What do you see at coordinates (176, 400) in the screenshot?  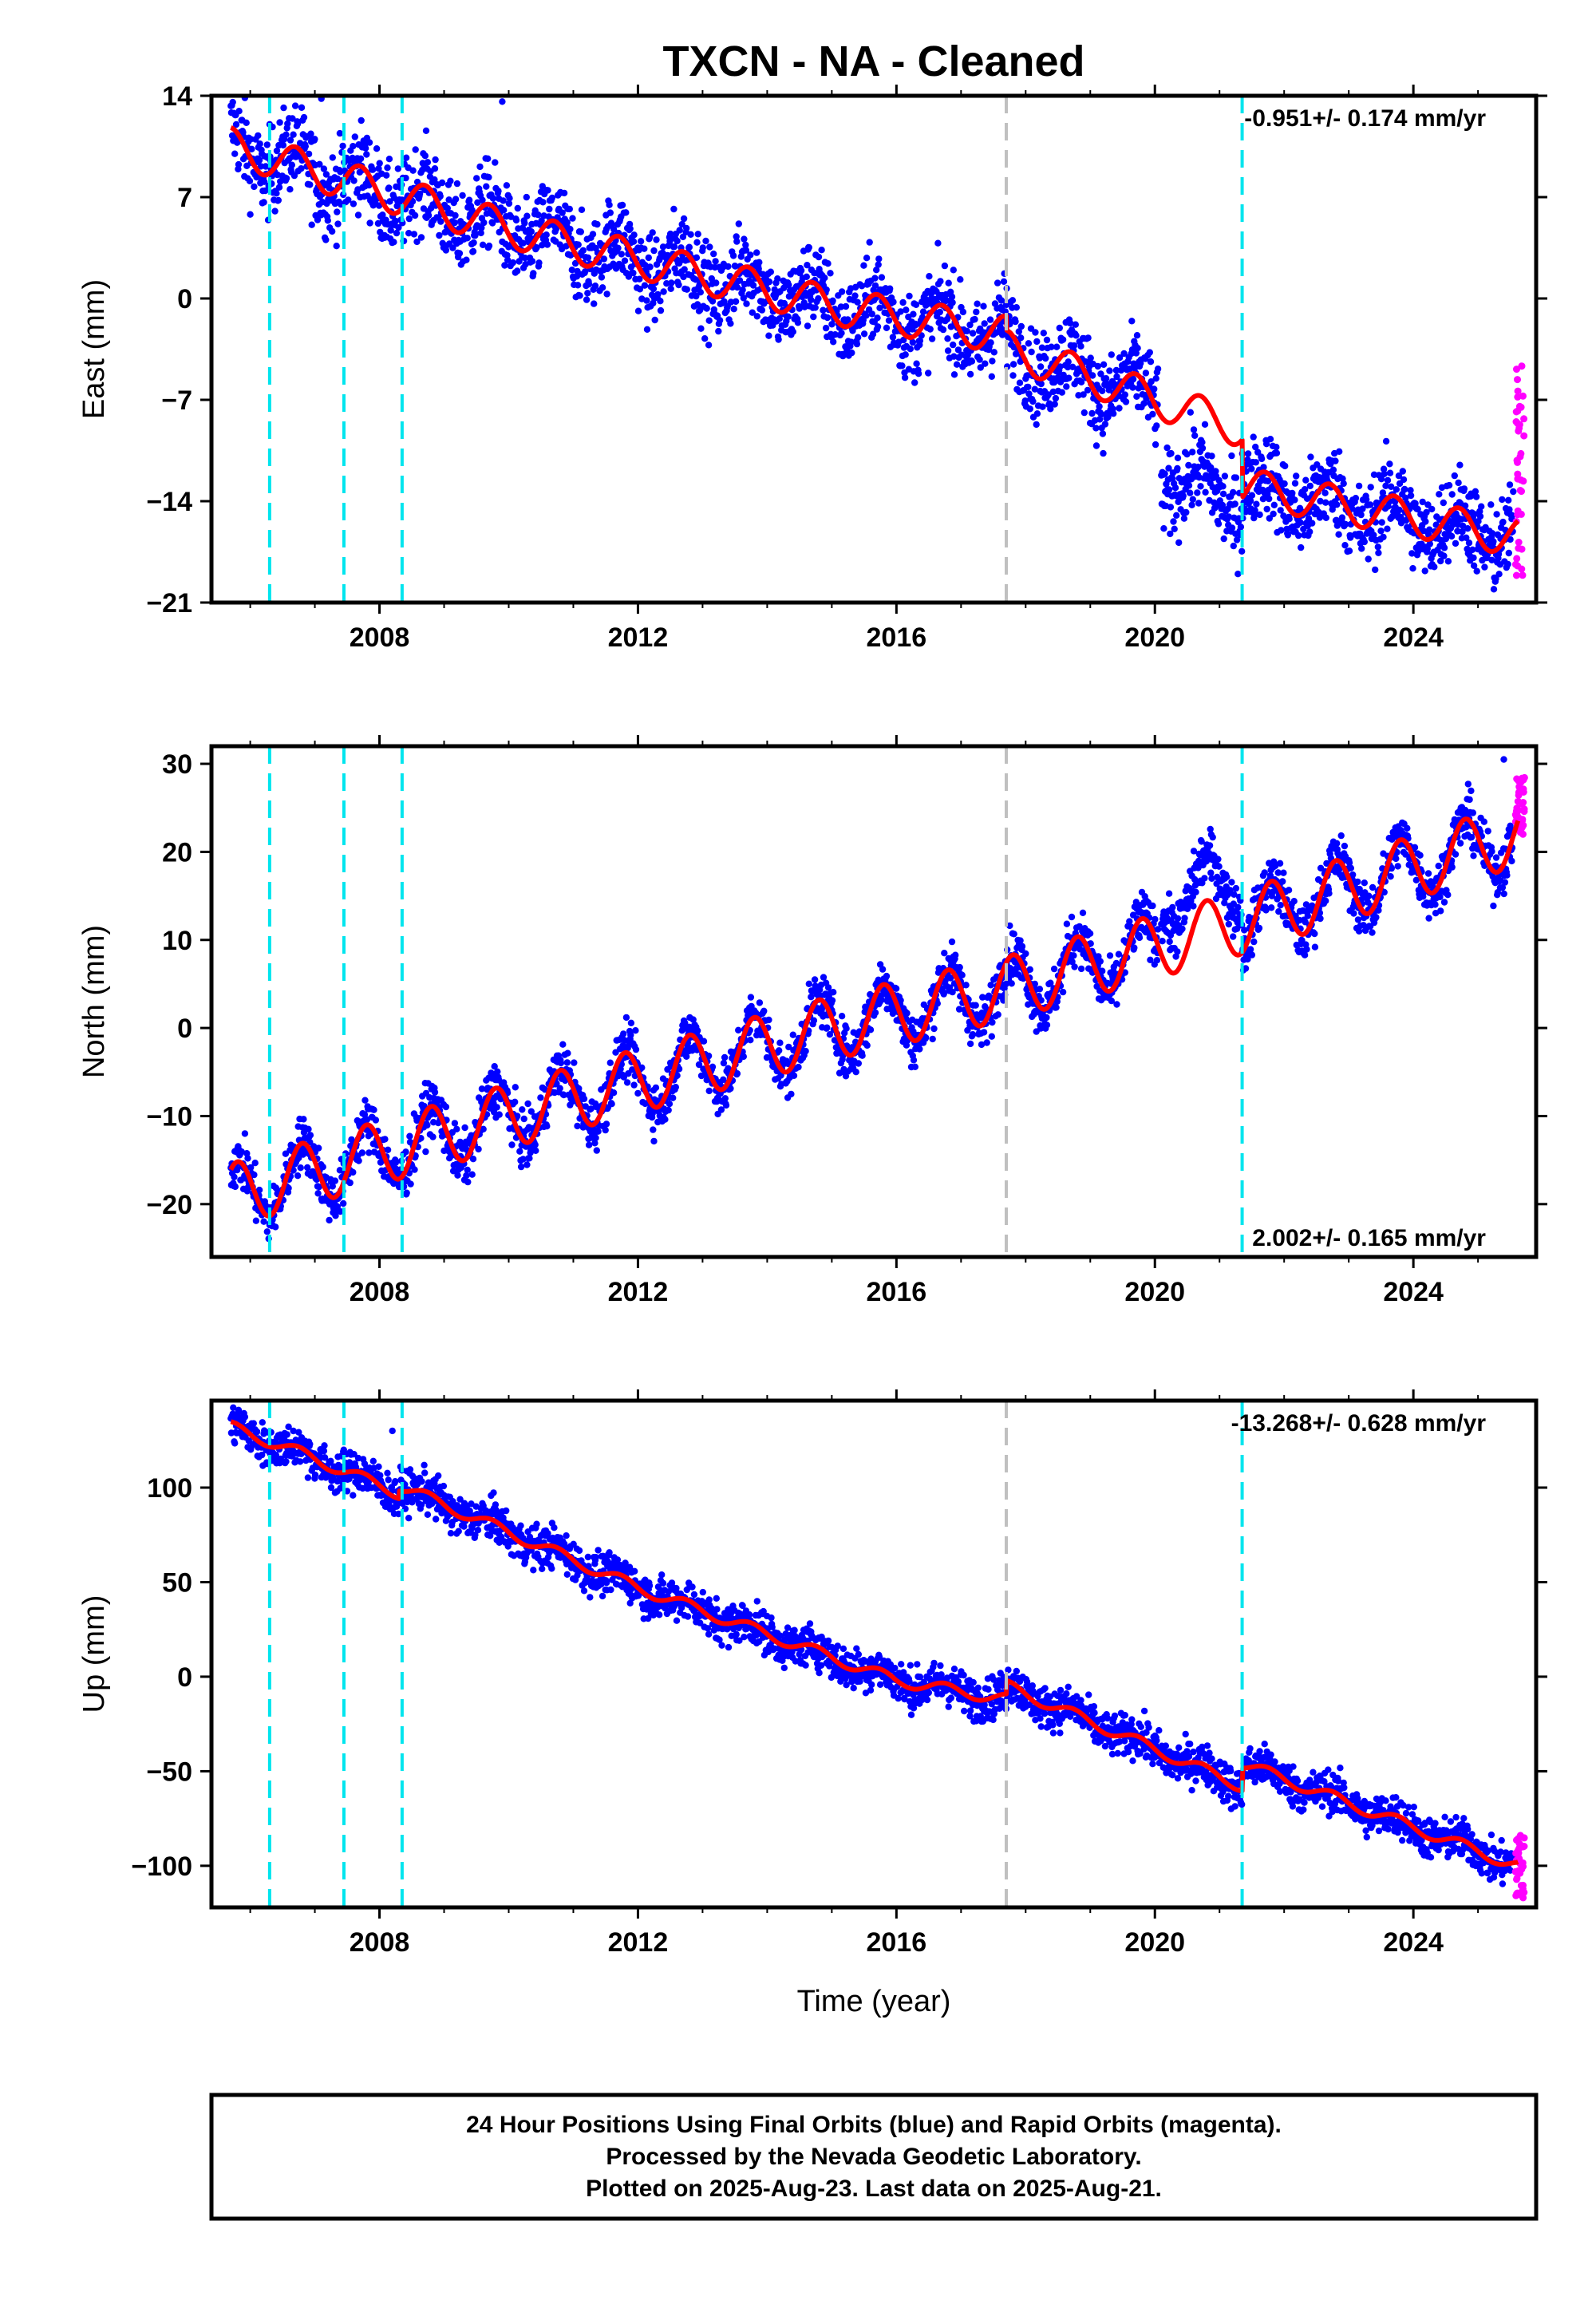 I see `y-tick-label: −7` at bounding box center [176, 400].